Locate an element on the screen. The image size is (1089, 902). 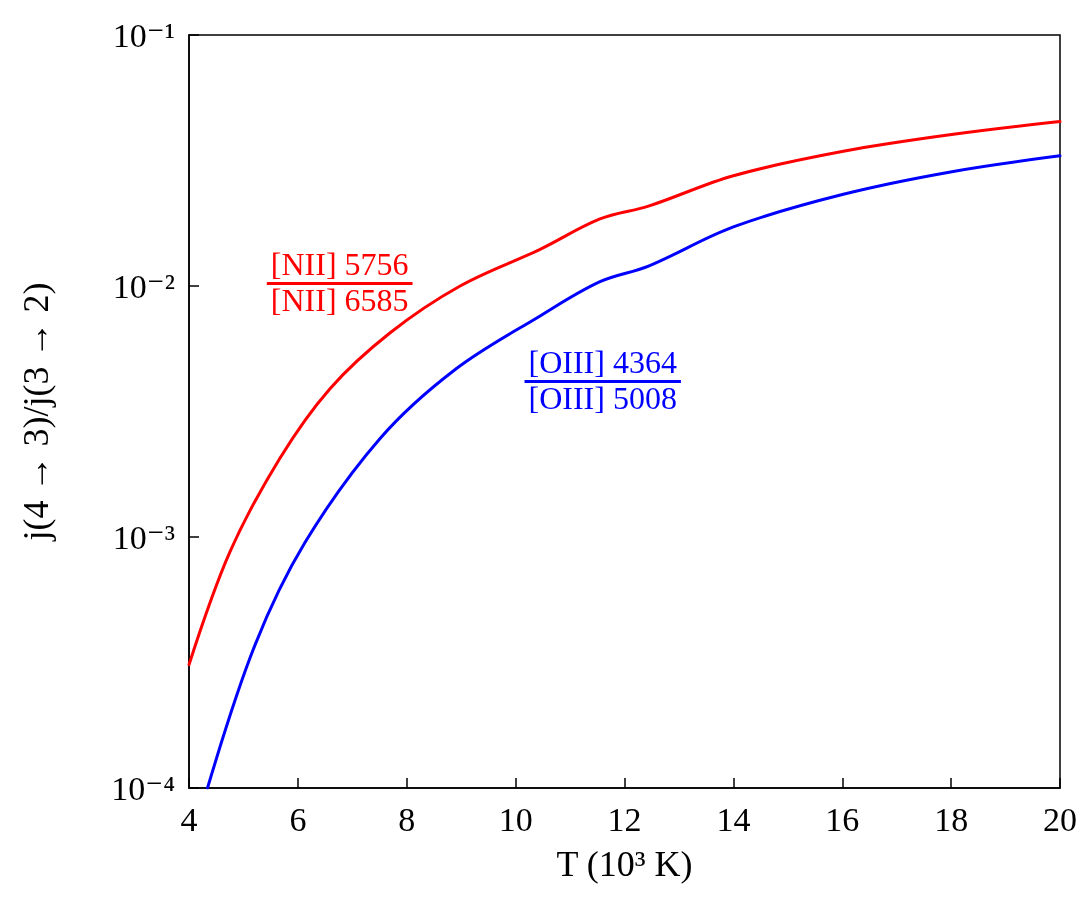
x-tick-label: 8 is located at coordinates (407, 819).